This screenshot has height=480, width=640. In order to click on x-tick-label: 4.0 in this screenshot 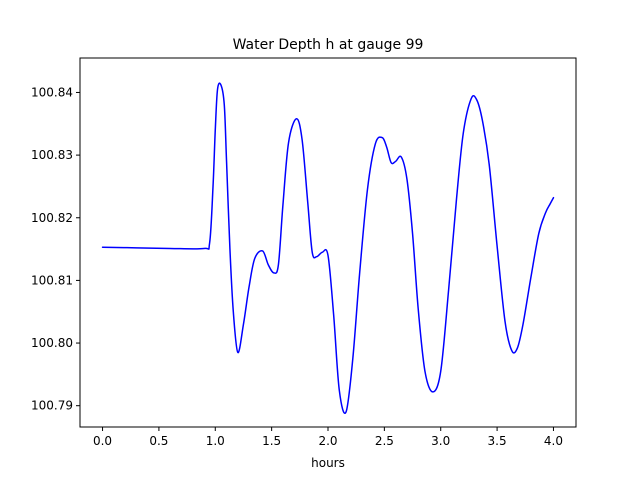, I will do `click(553, 441)`.